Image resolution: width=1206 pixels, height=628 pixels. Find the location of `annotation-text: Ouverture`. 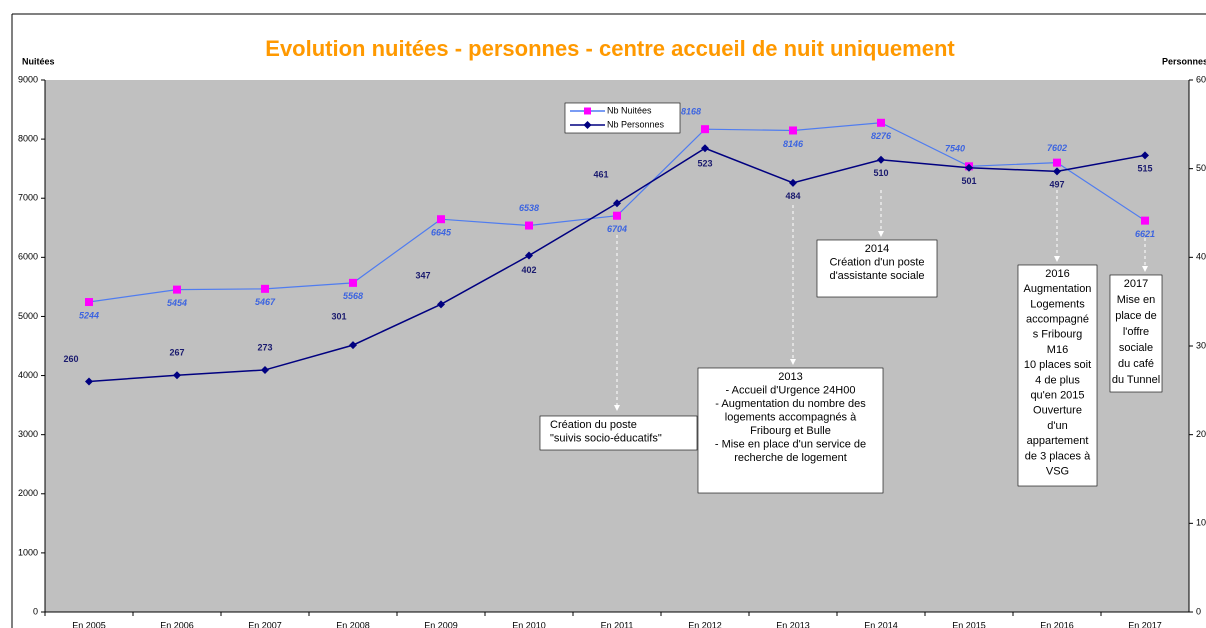

annotation-text: Ouverture is located at coordinates (1057, 411).